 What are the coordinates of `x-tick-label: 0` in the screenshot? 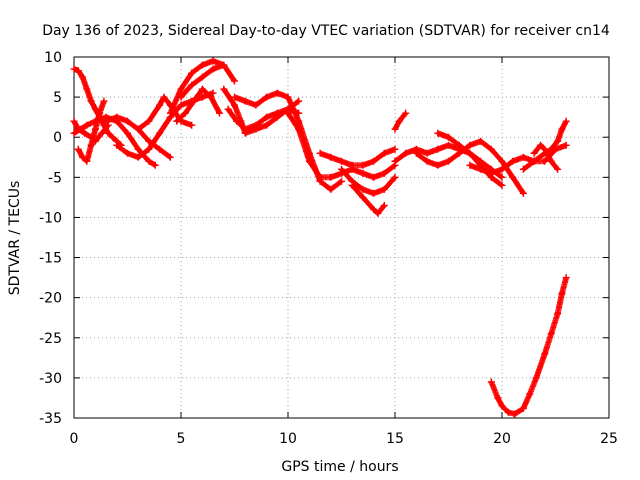 It's located at (74, 439).